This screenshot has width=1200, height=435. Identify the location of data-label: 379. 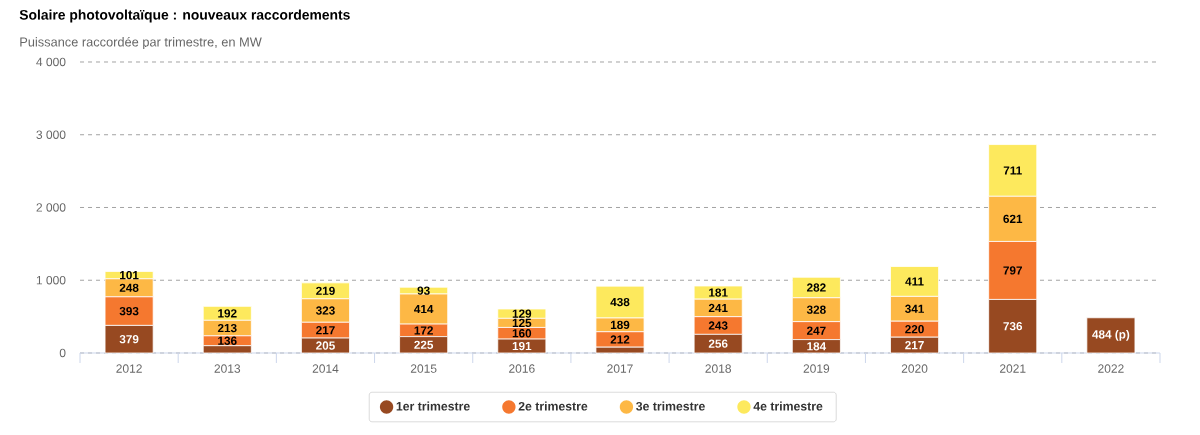
(129, 339).